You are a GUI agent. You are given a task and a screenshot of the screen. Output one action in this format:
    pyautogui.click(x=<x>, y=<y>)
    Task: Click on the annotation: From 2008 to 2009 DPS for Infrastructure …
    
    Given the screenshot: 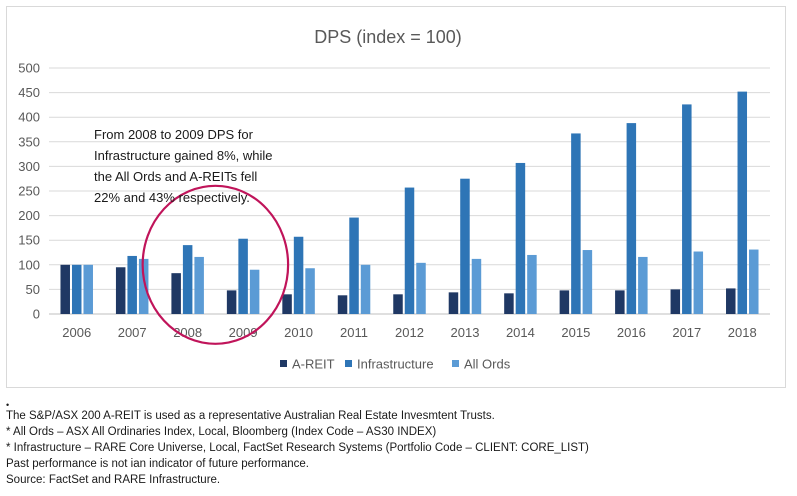 What is the action you would take?
    pyautogui.click(x=192, y=236)
    